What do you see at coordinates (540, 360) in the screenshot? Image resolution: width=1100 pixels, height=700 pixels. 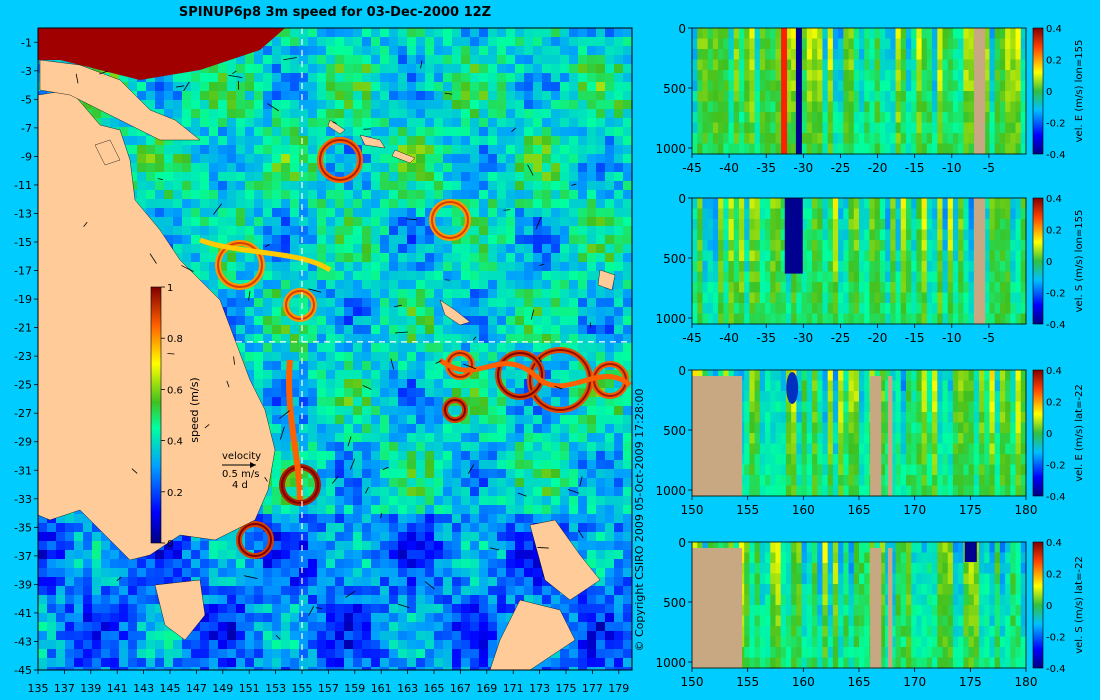 I see `velocity-arrow` at bounding box center [540, 360].